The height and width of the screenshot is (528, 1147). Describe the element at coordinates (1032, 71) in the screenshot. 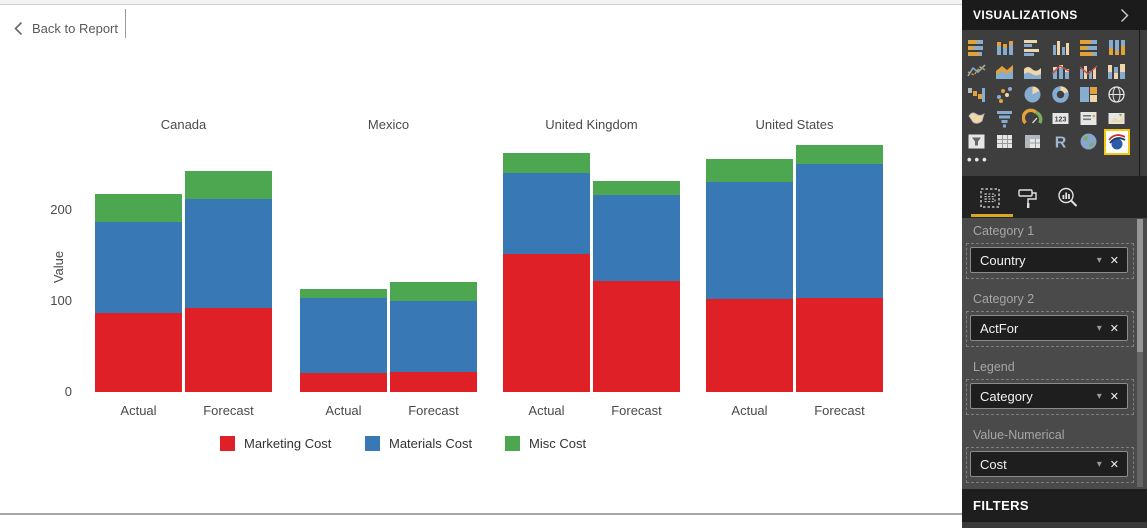

I see `stacked-area-chart-icon` at that location.